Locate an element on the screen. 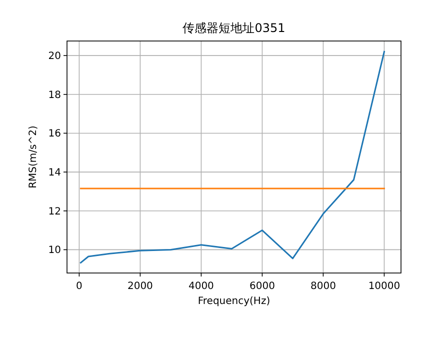 This screenshot has height=341, width=444. x-tick-label: 0 is located at coordinates (79, 286).